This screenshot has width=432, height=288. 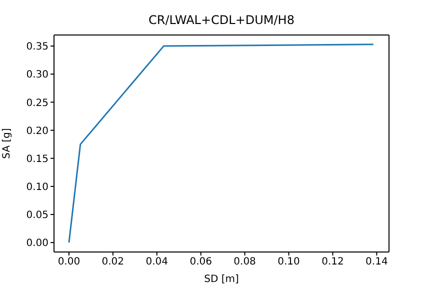 I want to click on x-tick-label: 0.14, so click(x=377, y=262).